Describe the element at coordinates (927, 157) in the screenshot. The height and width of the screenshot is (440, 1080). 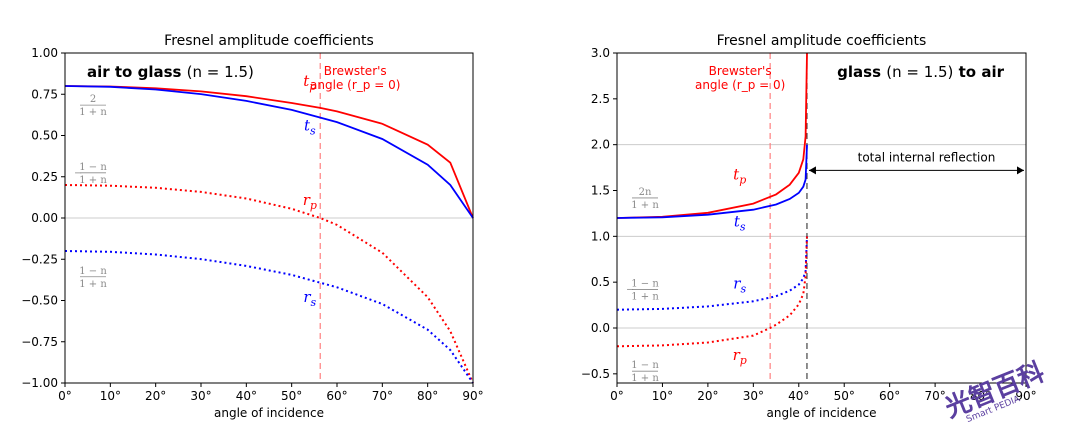
I see `tir-label: total internal reflection` at that location.